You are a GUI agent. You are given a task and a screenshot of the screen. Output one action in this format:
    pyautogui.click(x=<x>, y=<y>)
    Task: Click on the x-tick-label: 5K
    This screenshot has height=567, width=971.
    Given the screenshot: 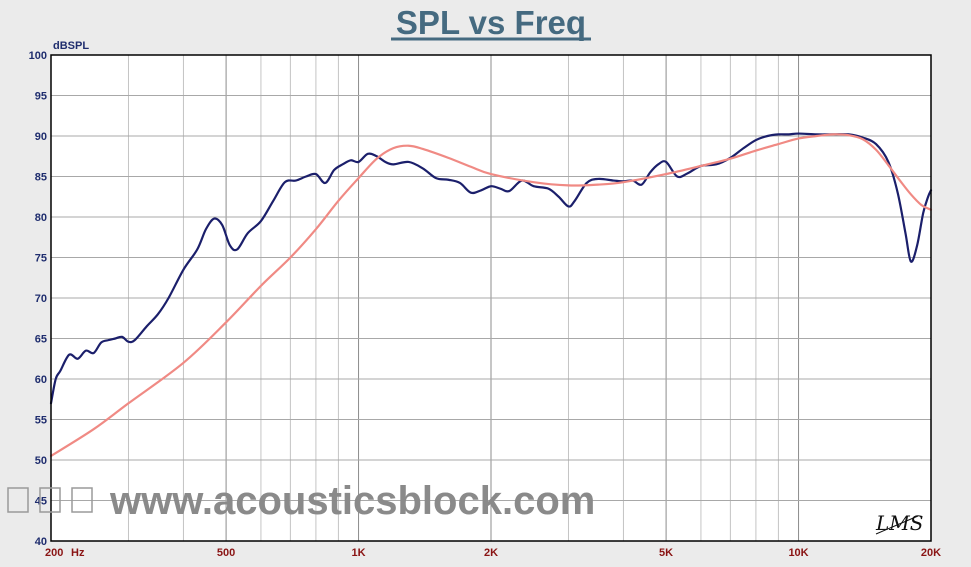 What is the action you would take?
    pyautogui.click(x=666, y=553)
    